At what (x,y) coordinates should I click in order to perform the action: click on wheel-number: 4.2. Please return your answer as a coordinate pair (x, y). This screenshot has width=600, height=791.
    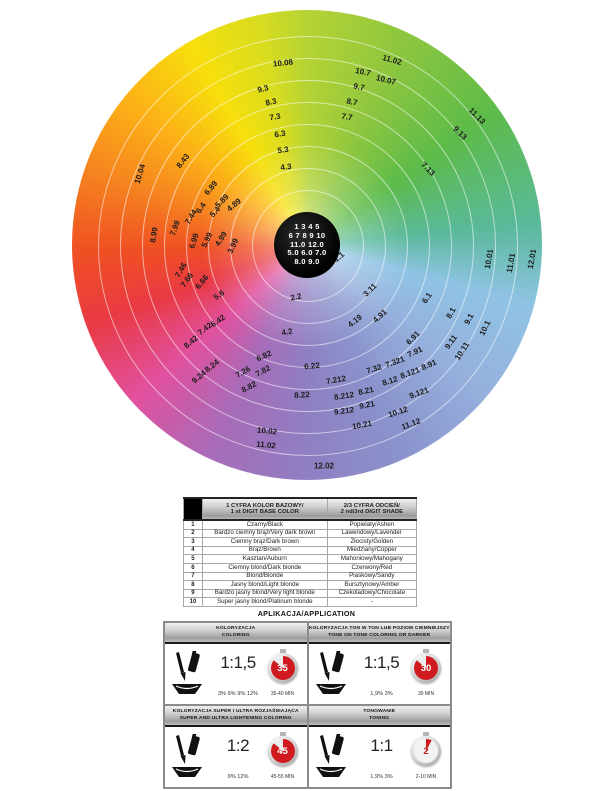
    Looking at the image, I should click on (287, 332).